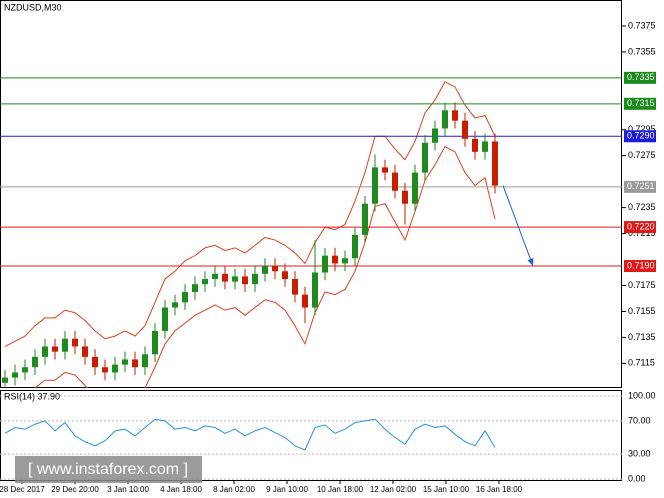 Image resolution: width=664 pixels, height=498 pixels. I want to click on y-tick-label: 0.7295, so click(642, 129).